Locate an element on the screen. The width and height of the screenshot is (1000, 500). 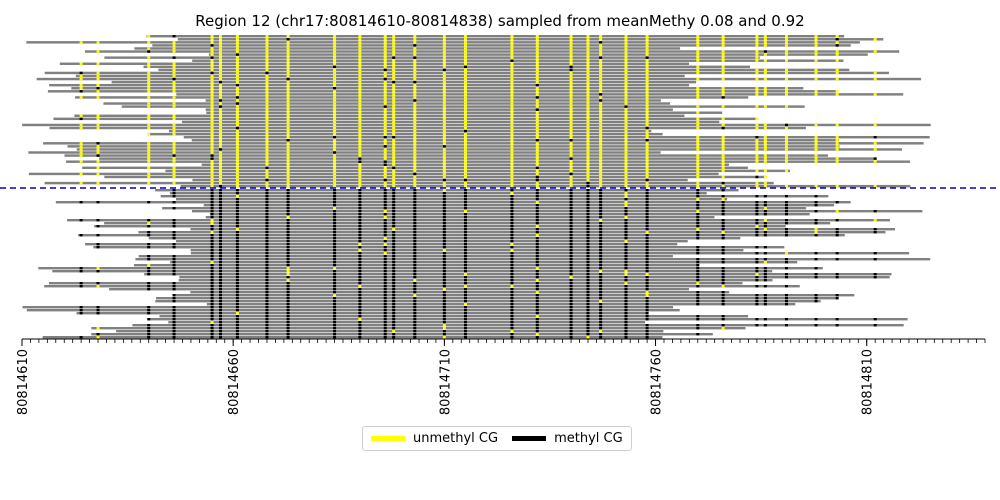
unmethyl-cg-g0-r9-c8 is located at coordinates (288, 63).